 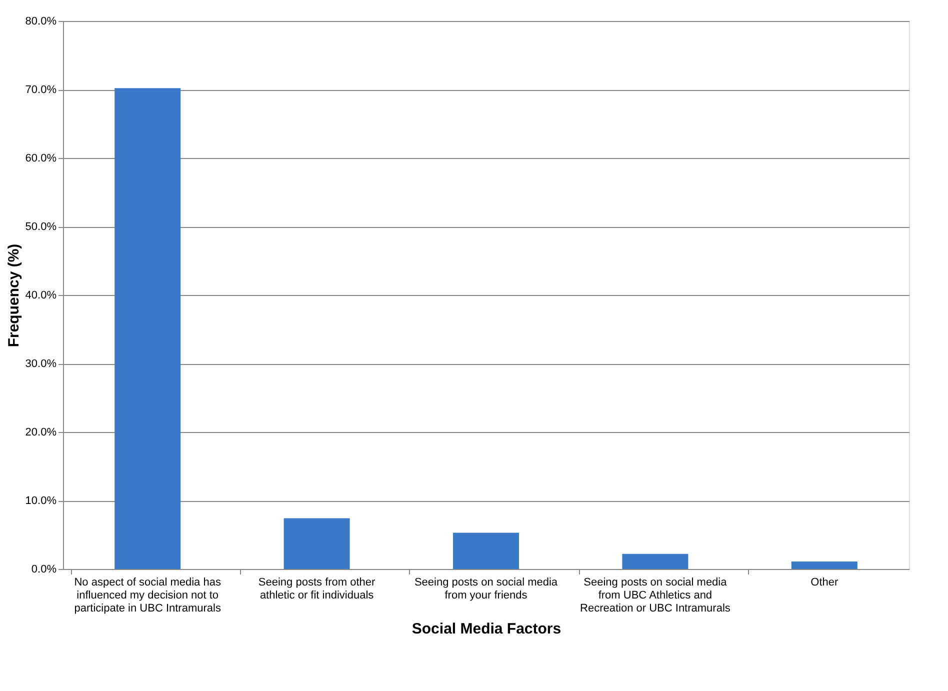 I want to click on y-tick-label: 30.0%, so click(x=41, y=364).